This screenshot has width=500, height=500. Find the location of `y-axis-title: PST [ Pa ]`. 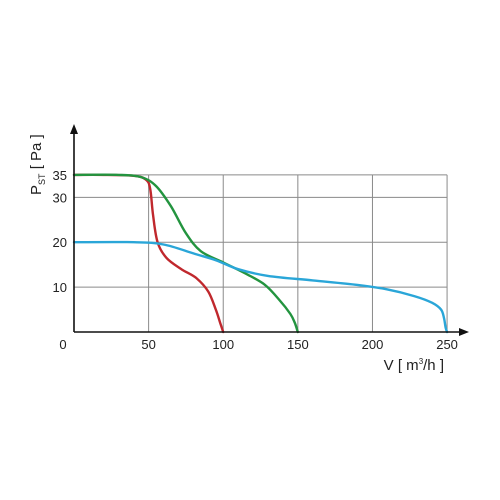

y-axis-title: PST [ Pa ] is located at coordinates (37, 164).